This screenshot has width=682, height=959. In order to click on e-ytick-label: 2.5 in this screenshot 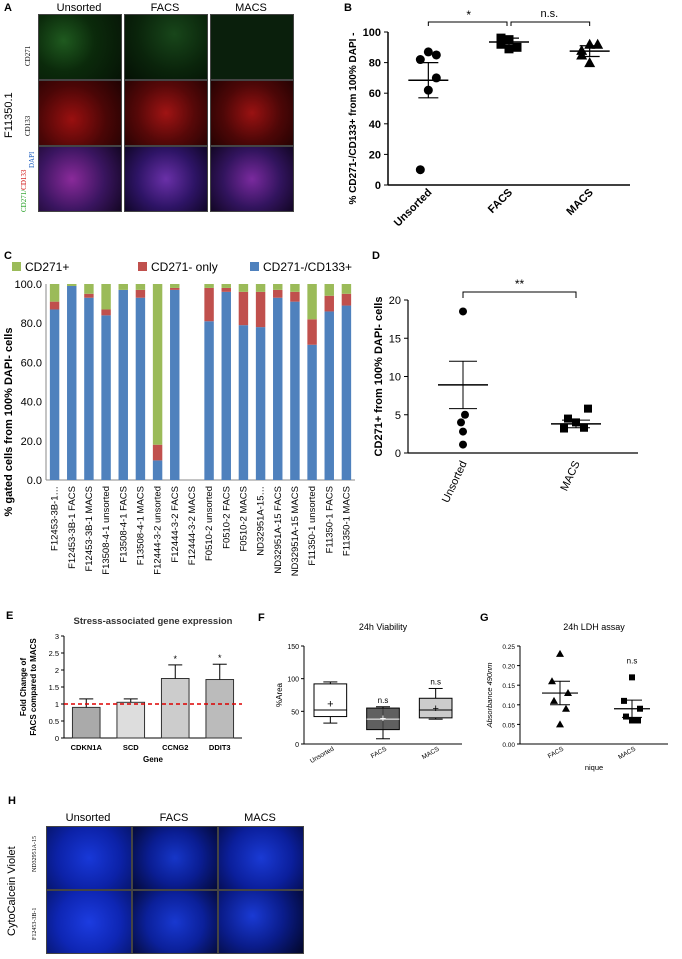, I will do `click(54, 653)`.